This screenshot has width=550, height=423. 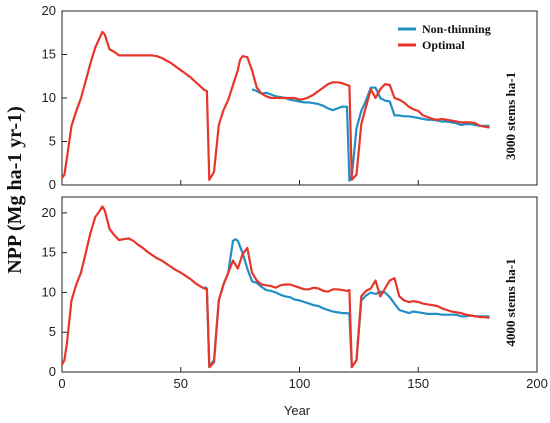 I want to click on x-tick-label-3: 150, so click(x=418, y=383).